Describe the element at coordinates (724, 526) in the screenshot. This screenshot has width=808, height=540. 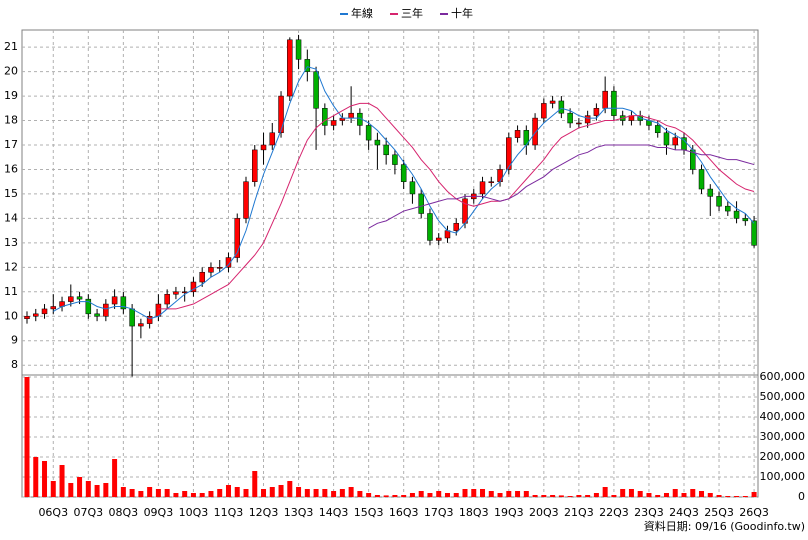
I see `footer: 資料日期: 09/16 (Goodinfo.tw)` at that location.